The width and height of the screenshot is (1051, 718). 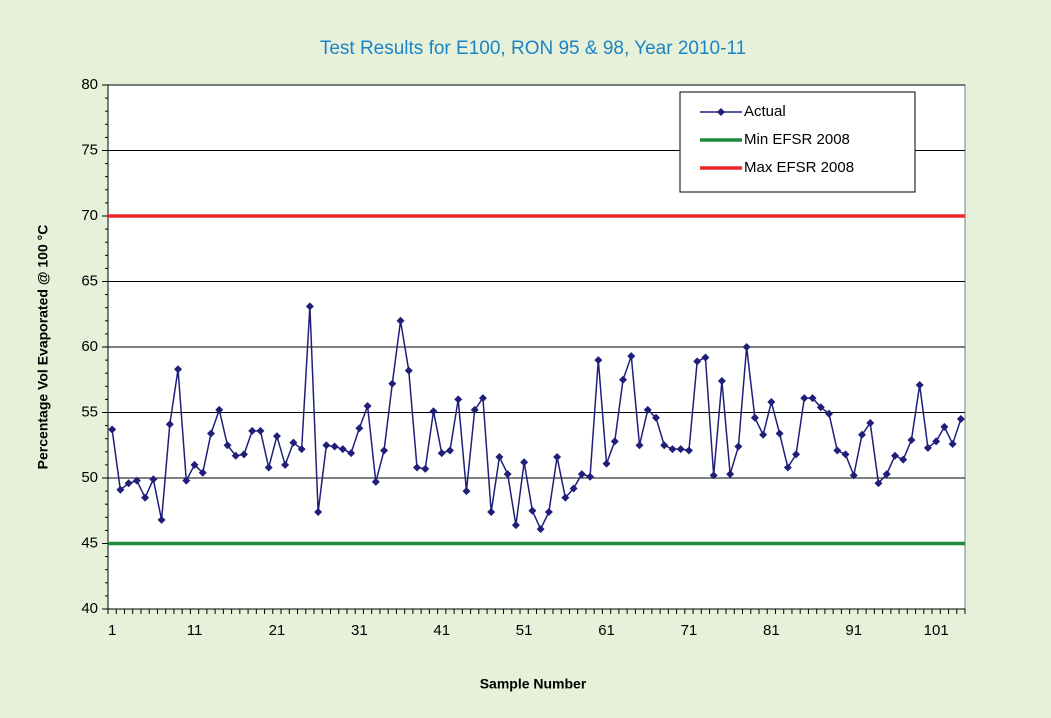 What do you see at coordinates (89, 84) in the screenshot?
I see `y-tick-label: 80` at bounding box center [89, 84].